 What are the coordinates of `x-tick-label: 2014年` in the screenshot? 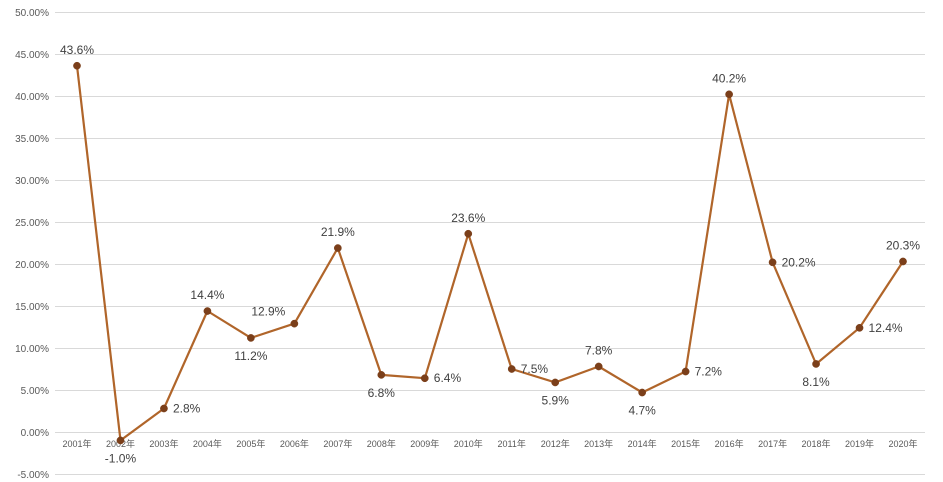 It's located at (642, 443).